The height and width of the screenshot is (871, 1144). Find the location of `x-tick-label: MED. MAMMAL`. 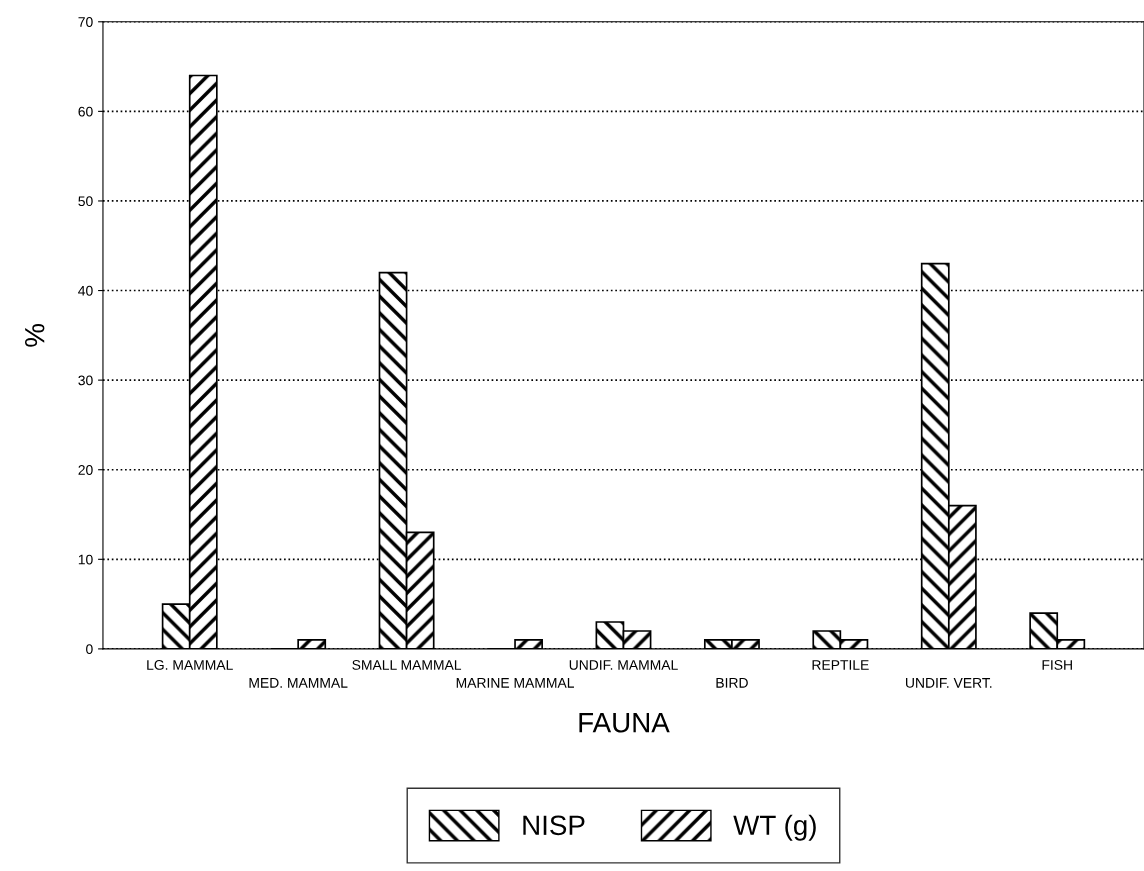

x-tick-label: MED. MAMMAL is located at coordinates (298, 683).